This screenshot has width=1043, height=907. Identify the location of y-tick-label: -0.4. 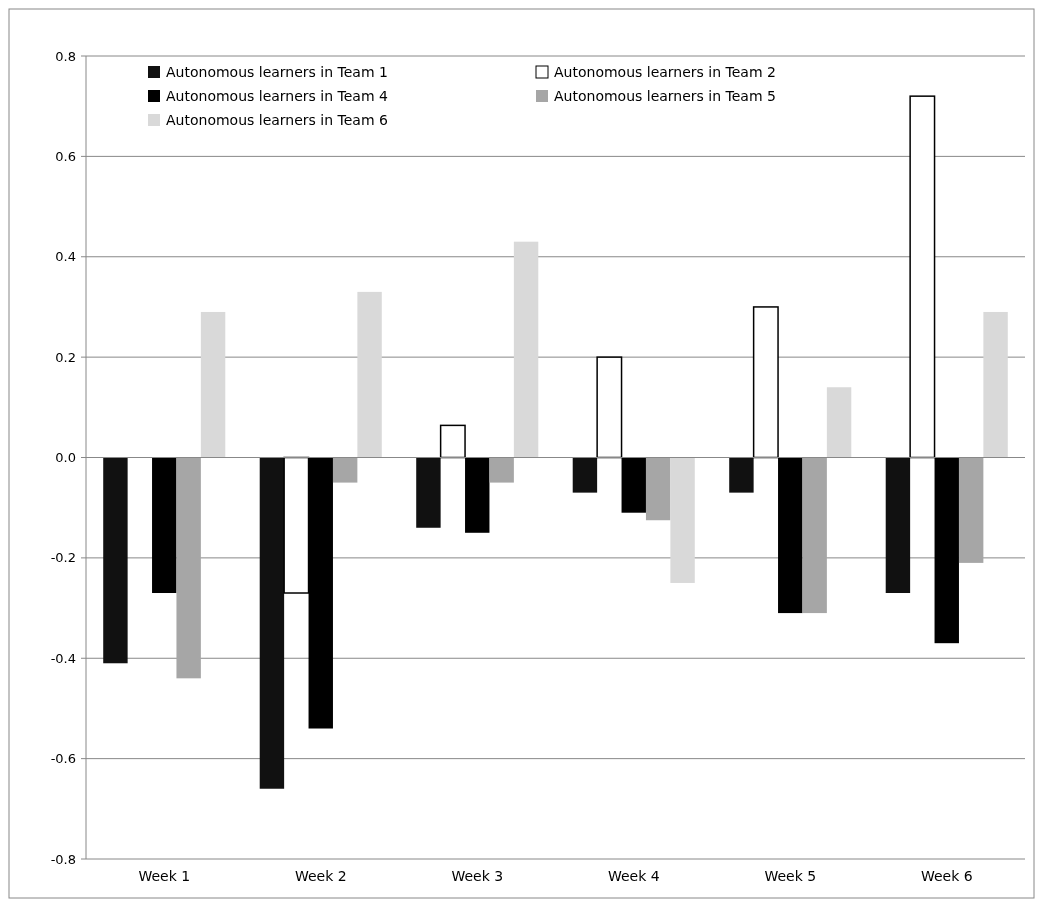
(63, 658).